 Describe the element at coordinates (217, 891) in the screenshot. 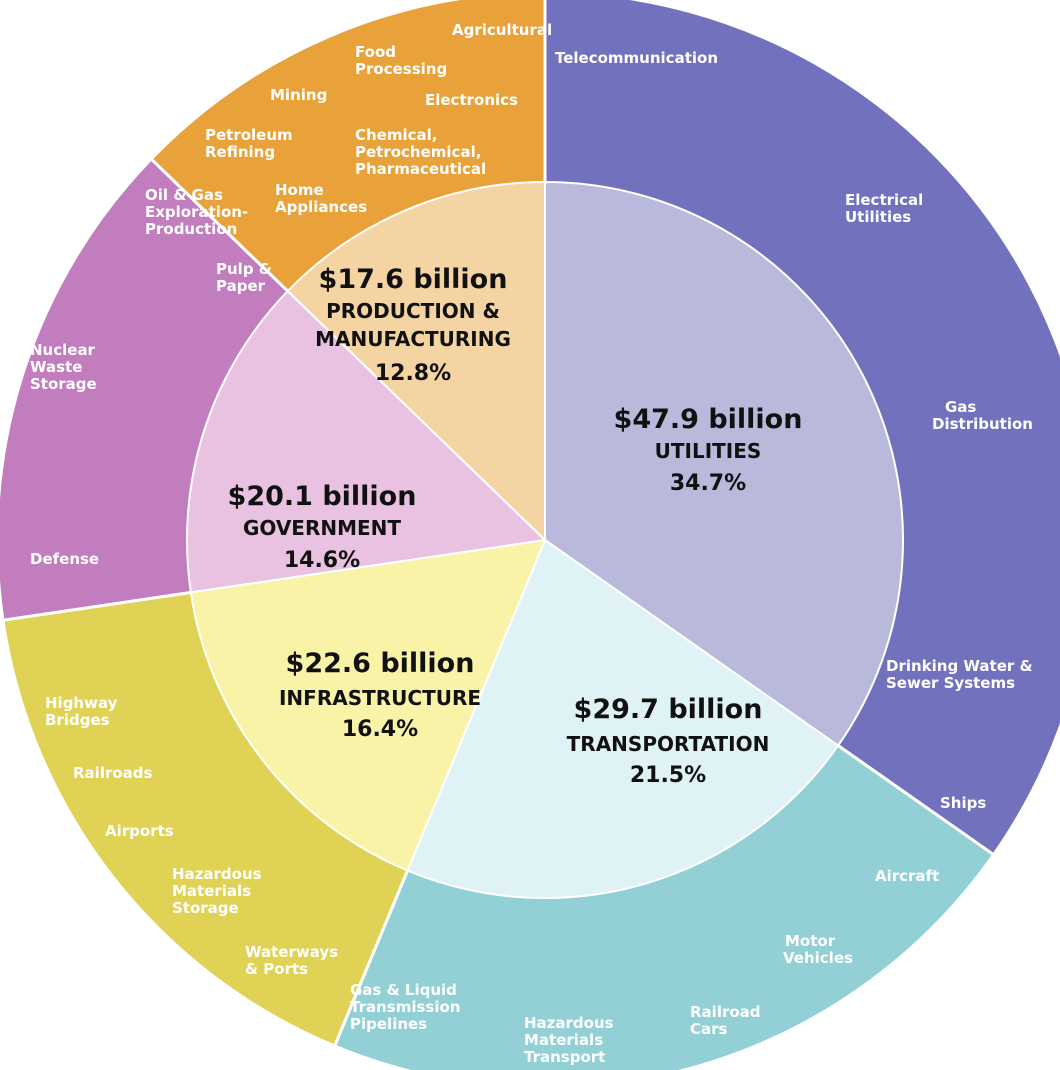

I see `outer-label-hazardous-materials-storage: Hazardous Materials Storage` at that location.